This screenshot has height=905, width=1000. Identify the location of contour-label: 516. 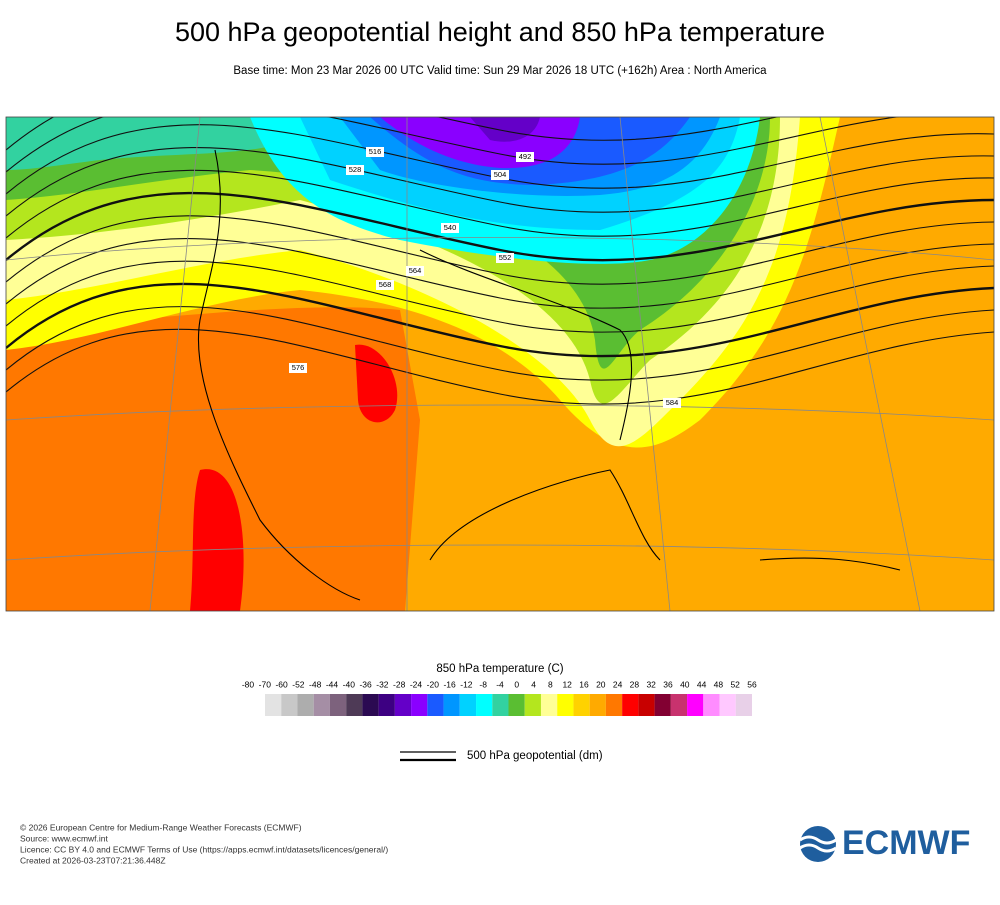
(375, 151).